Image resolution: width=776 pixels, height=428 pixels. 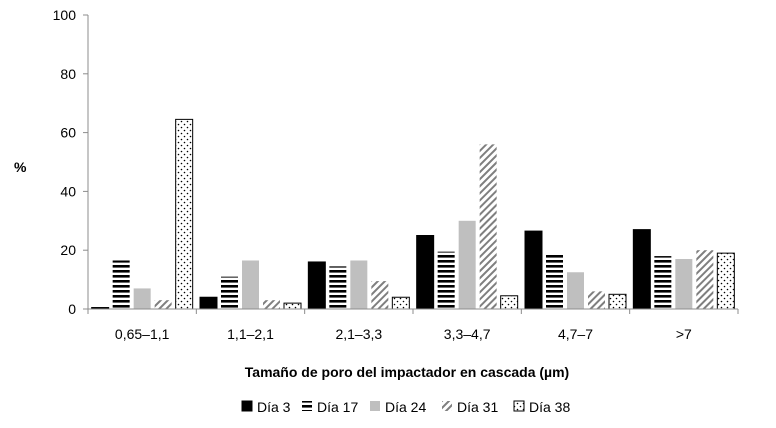 I want to click on x-tick-label: 4,7–7, so click(x=575, y=334).